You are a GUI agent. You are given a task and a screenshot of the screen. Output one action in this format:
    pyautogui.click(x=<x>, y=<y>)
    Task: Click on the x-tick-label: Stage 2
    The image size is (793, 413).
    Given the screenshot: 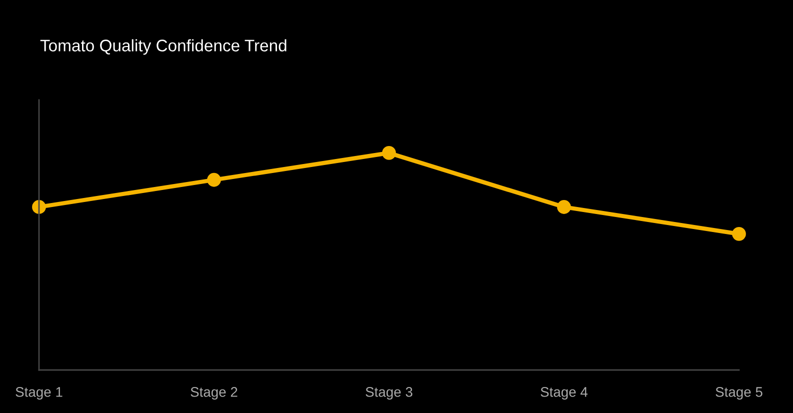 What is the action you would take?
    pyautogui.click(x=214, y=393)
    